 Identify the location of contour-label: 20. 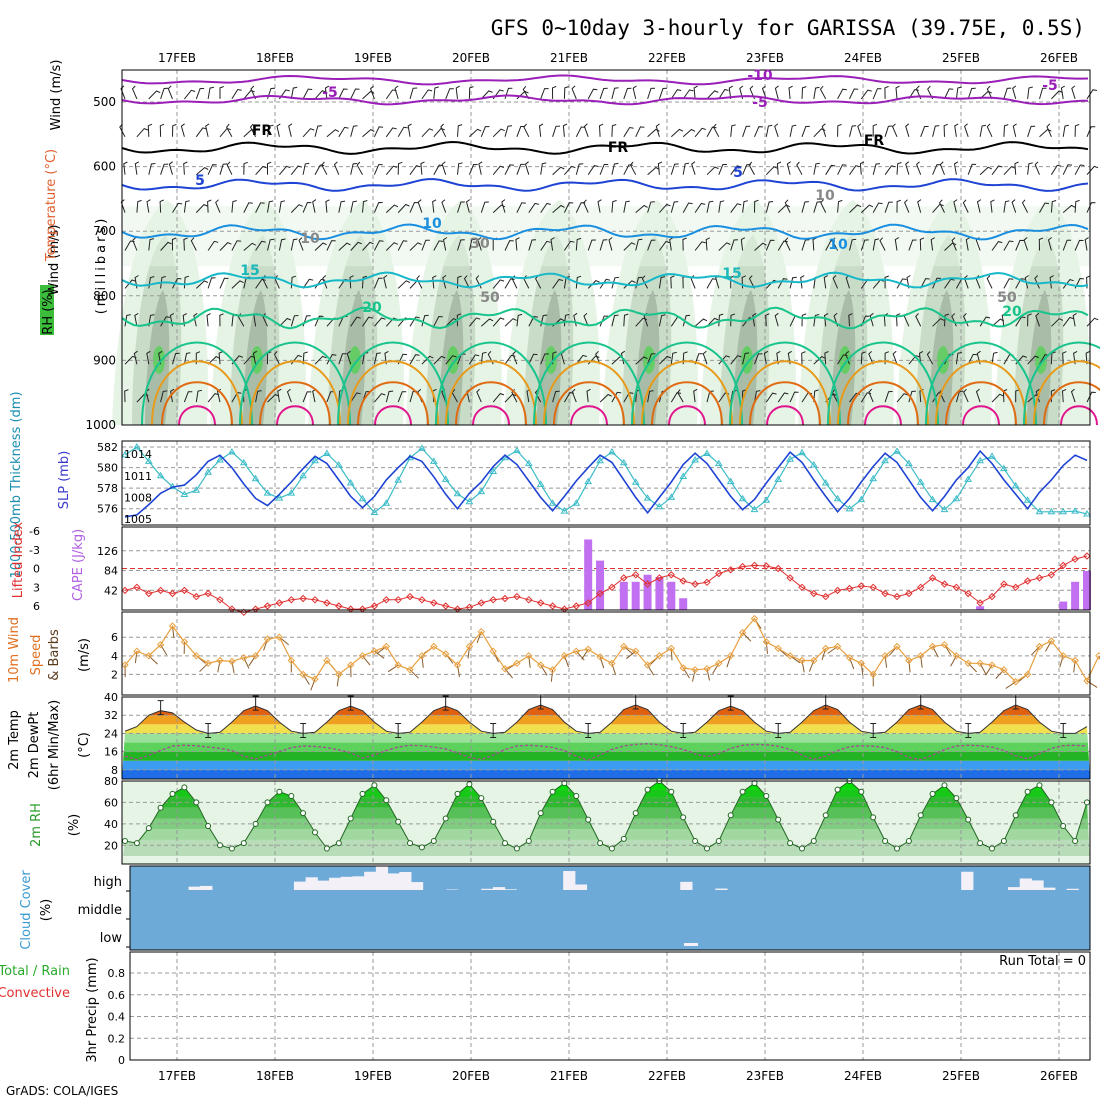
(372, 308).